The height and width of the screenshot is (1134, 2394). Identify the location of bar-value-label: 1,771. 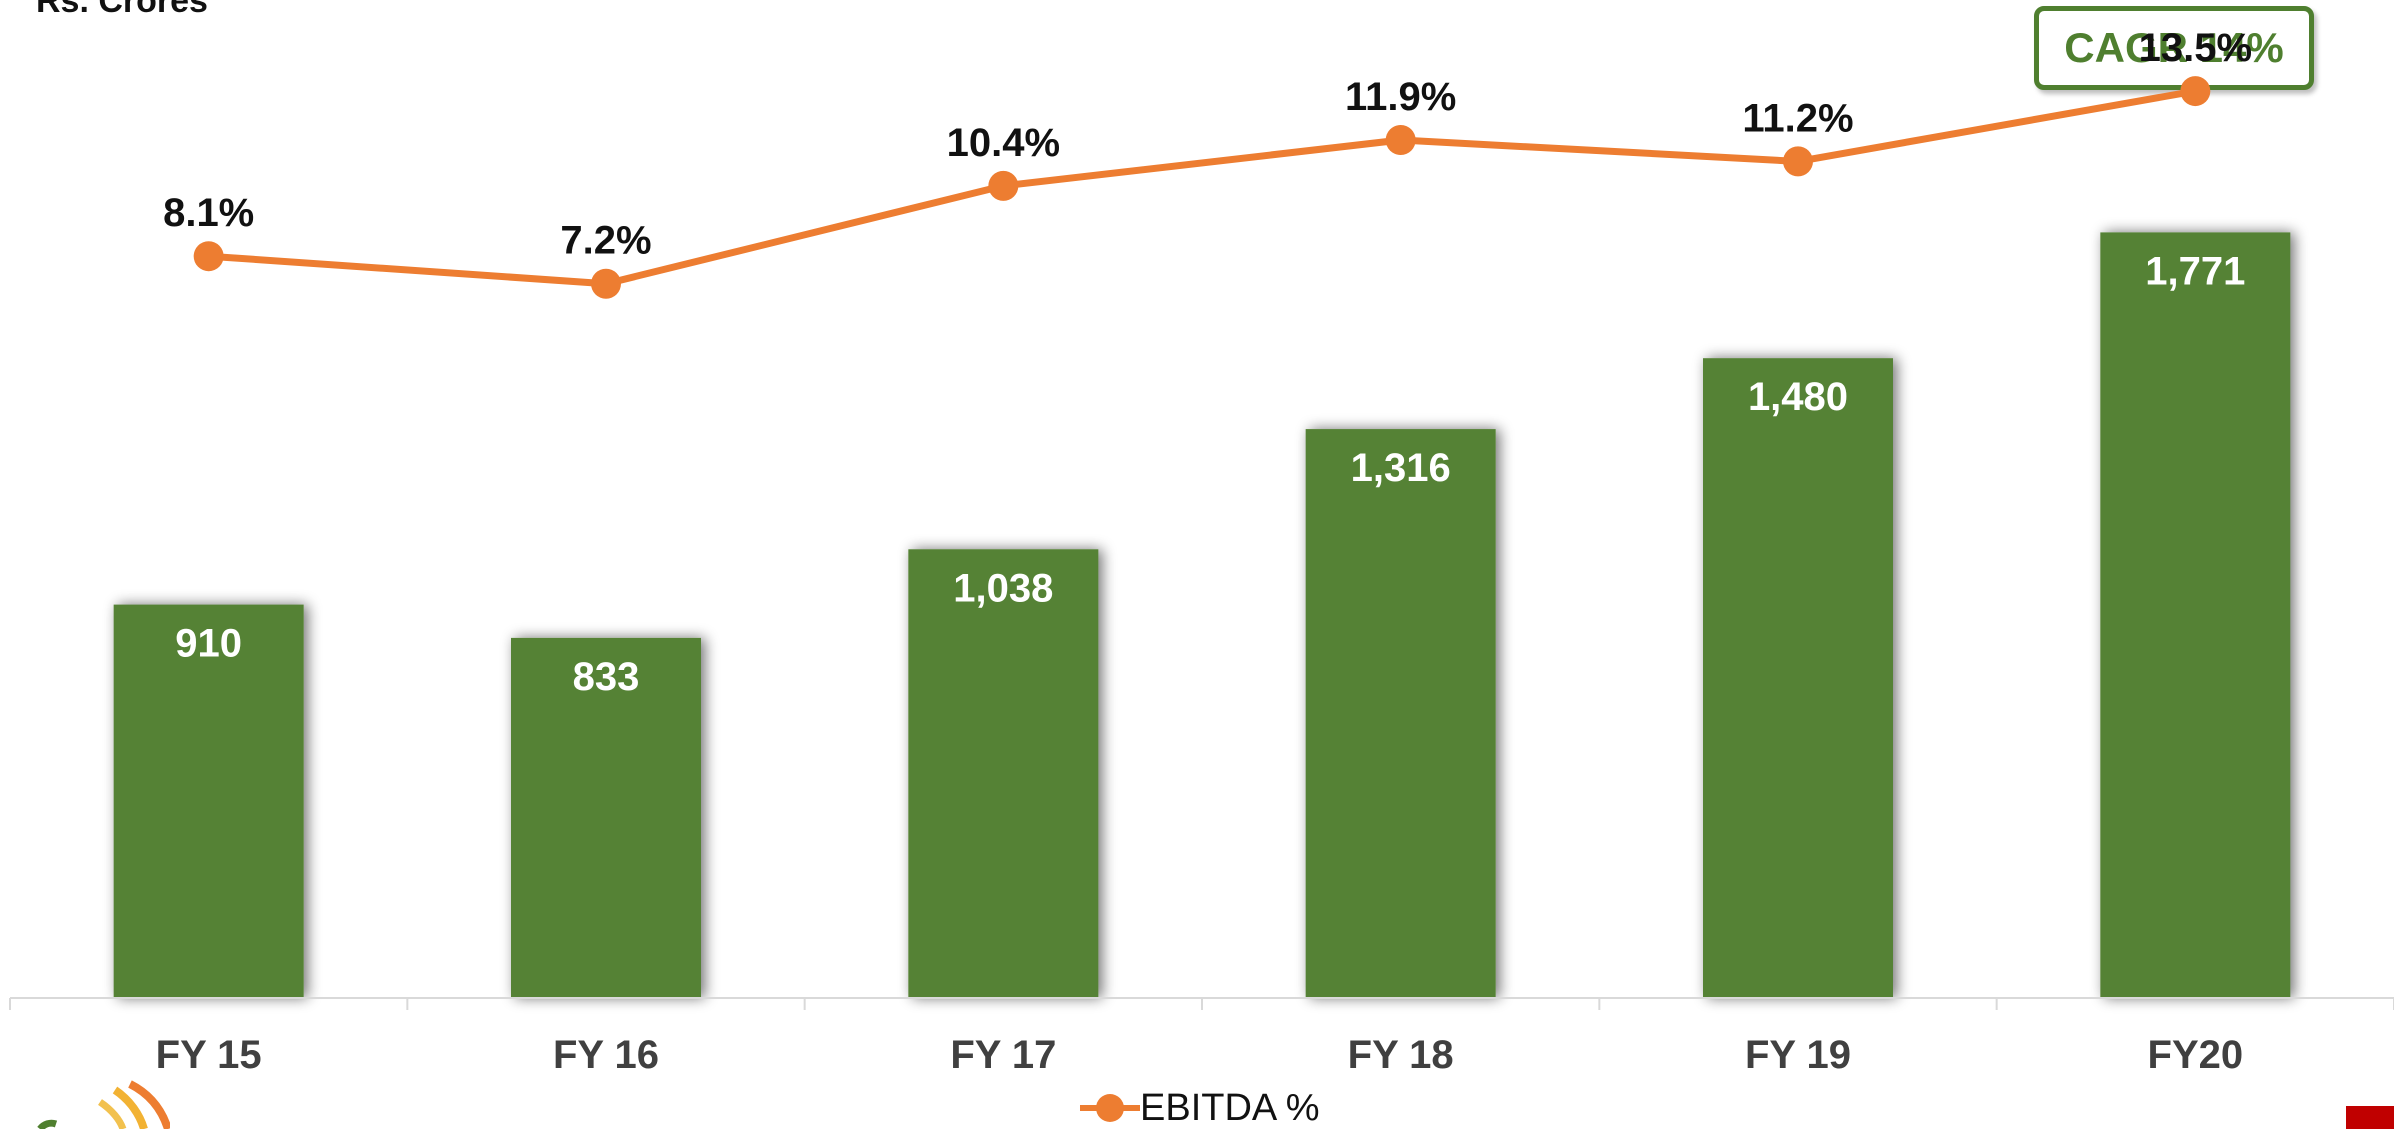
(2195, 271).